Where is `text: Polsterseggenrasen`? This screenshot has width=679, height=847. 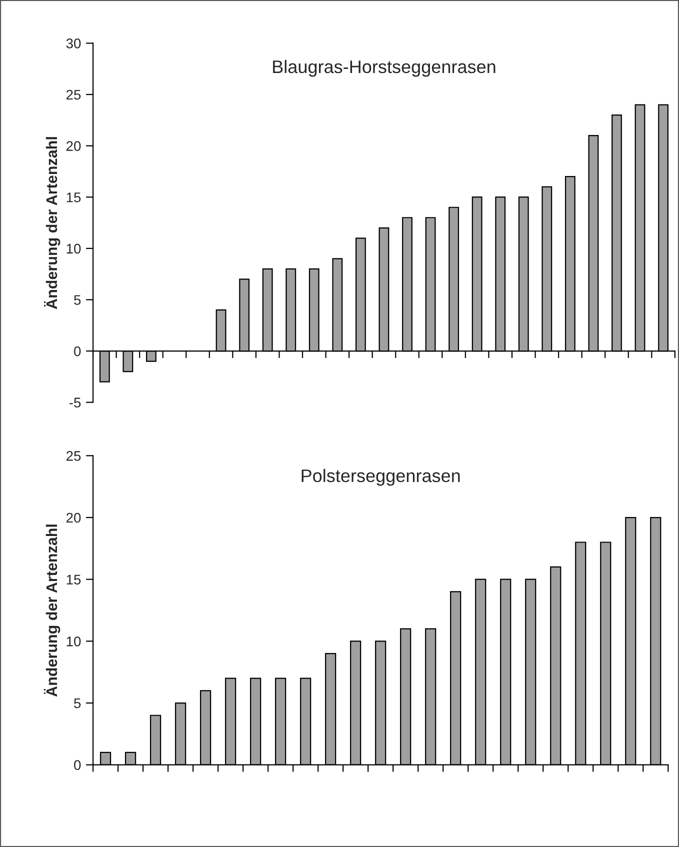
text: Polsterseggenrasen is located at coordinates (381, 477).